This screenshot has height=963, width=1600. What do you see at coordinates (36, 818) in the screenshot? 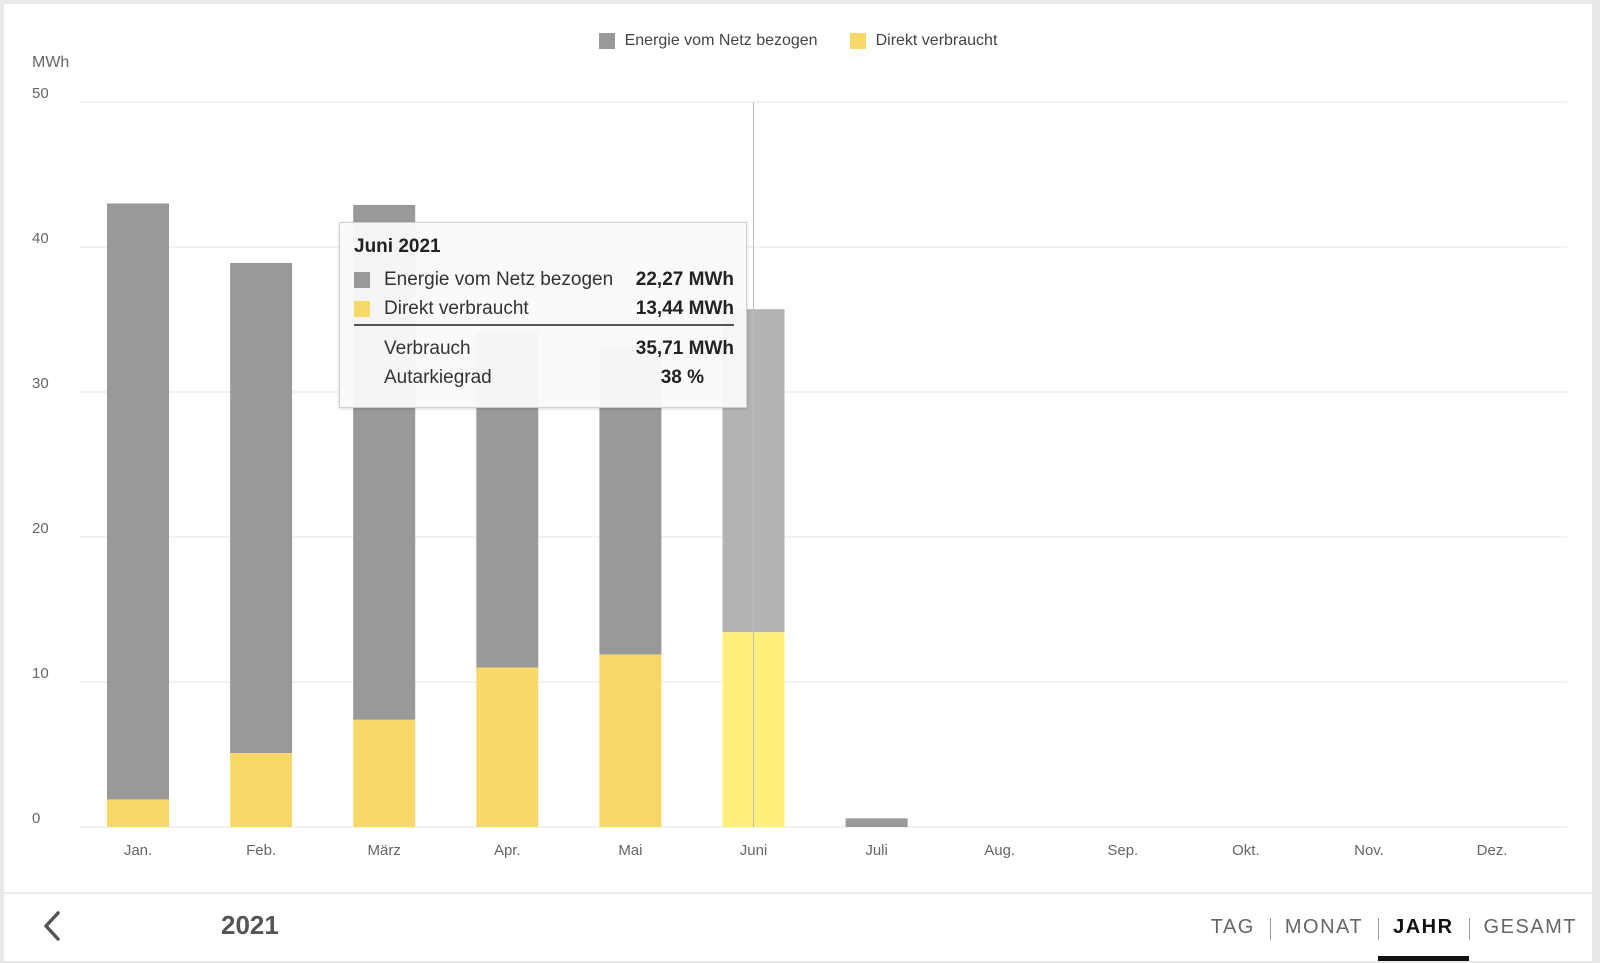
I see `y-tick-label: 0` at bounding box center [36, 818].